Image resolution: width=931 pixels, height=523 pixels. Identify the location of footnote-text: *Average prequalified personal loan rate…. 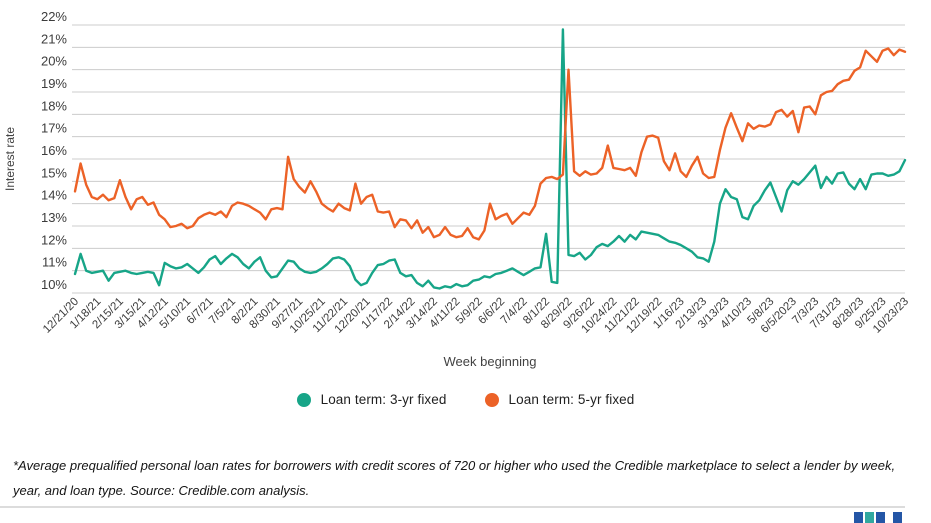
(454, 478).